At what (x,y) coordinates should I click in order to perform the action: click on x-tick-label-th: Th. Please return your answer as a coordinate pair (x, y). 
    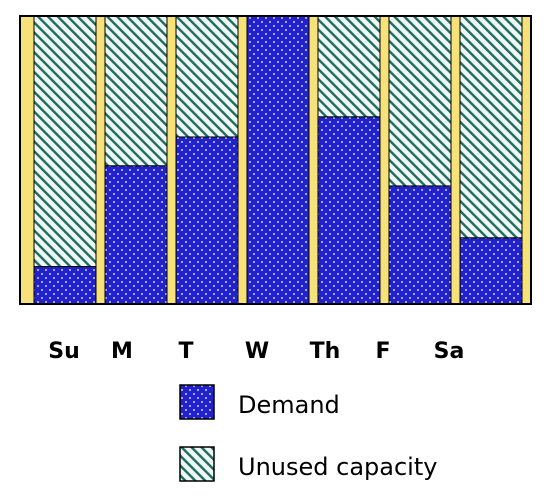
    Looking at the image, I should click on (325, 351).